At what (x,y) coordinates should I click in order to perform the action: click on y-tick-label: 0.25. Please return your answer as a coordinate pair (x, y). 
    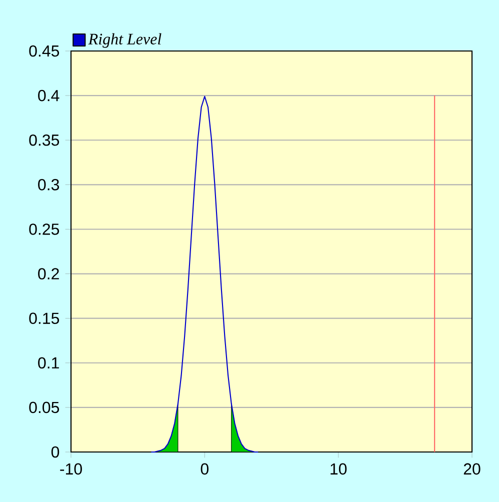
    Looking at the image, I should click on (44, 229).